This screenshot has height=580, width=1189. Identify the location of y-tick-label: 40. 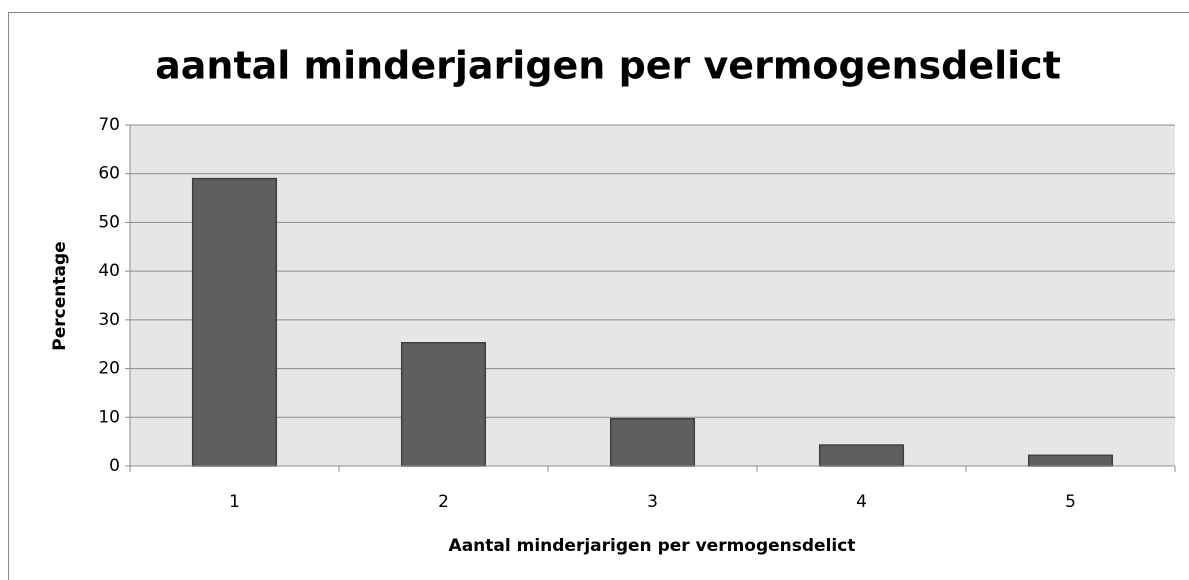
(109, 271).